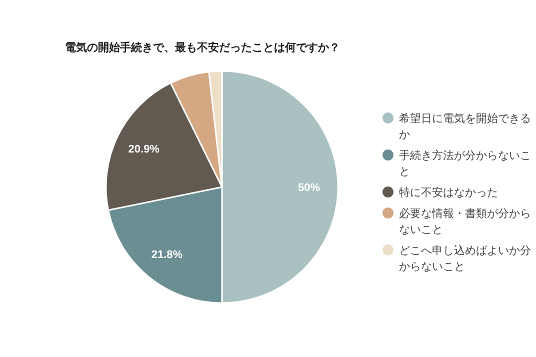 The height and width of the screenshot is (357, 536). Describe the element at coordinates (144, 150) in the screenshot. I see `data-label: 20.9%` at that location.